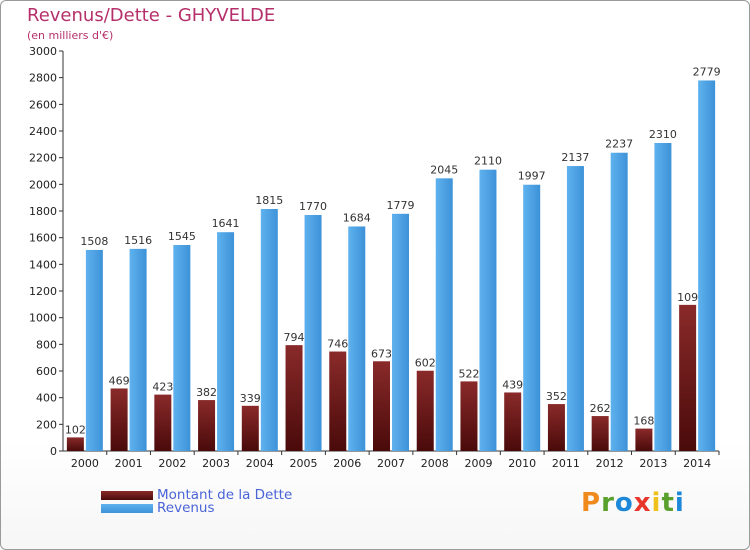  What do you see at coordinates (468, 373) in the screenshot?
I see `data-label-debt: 522` at bounding box center [468, 373].